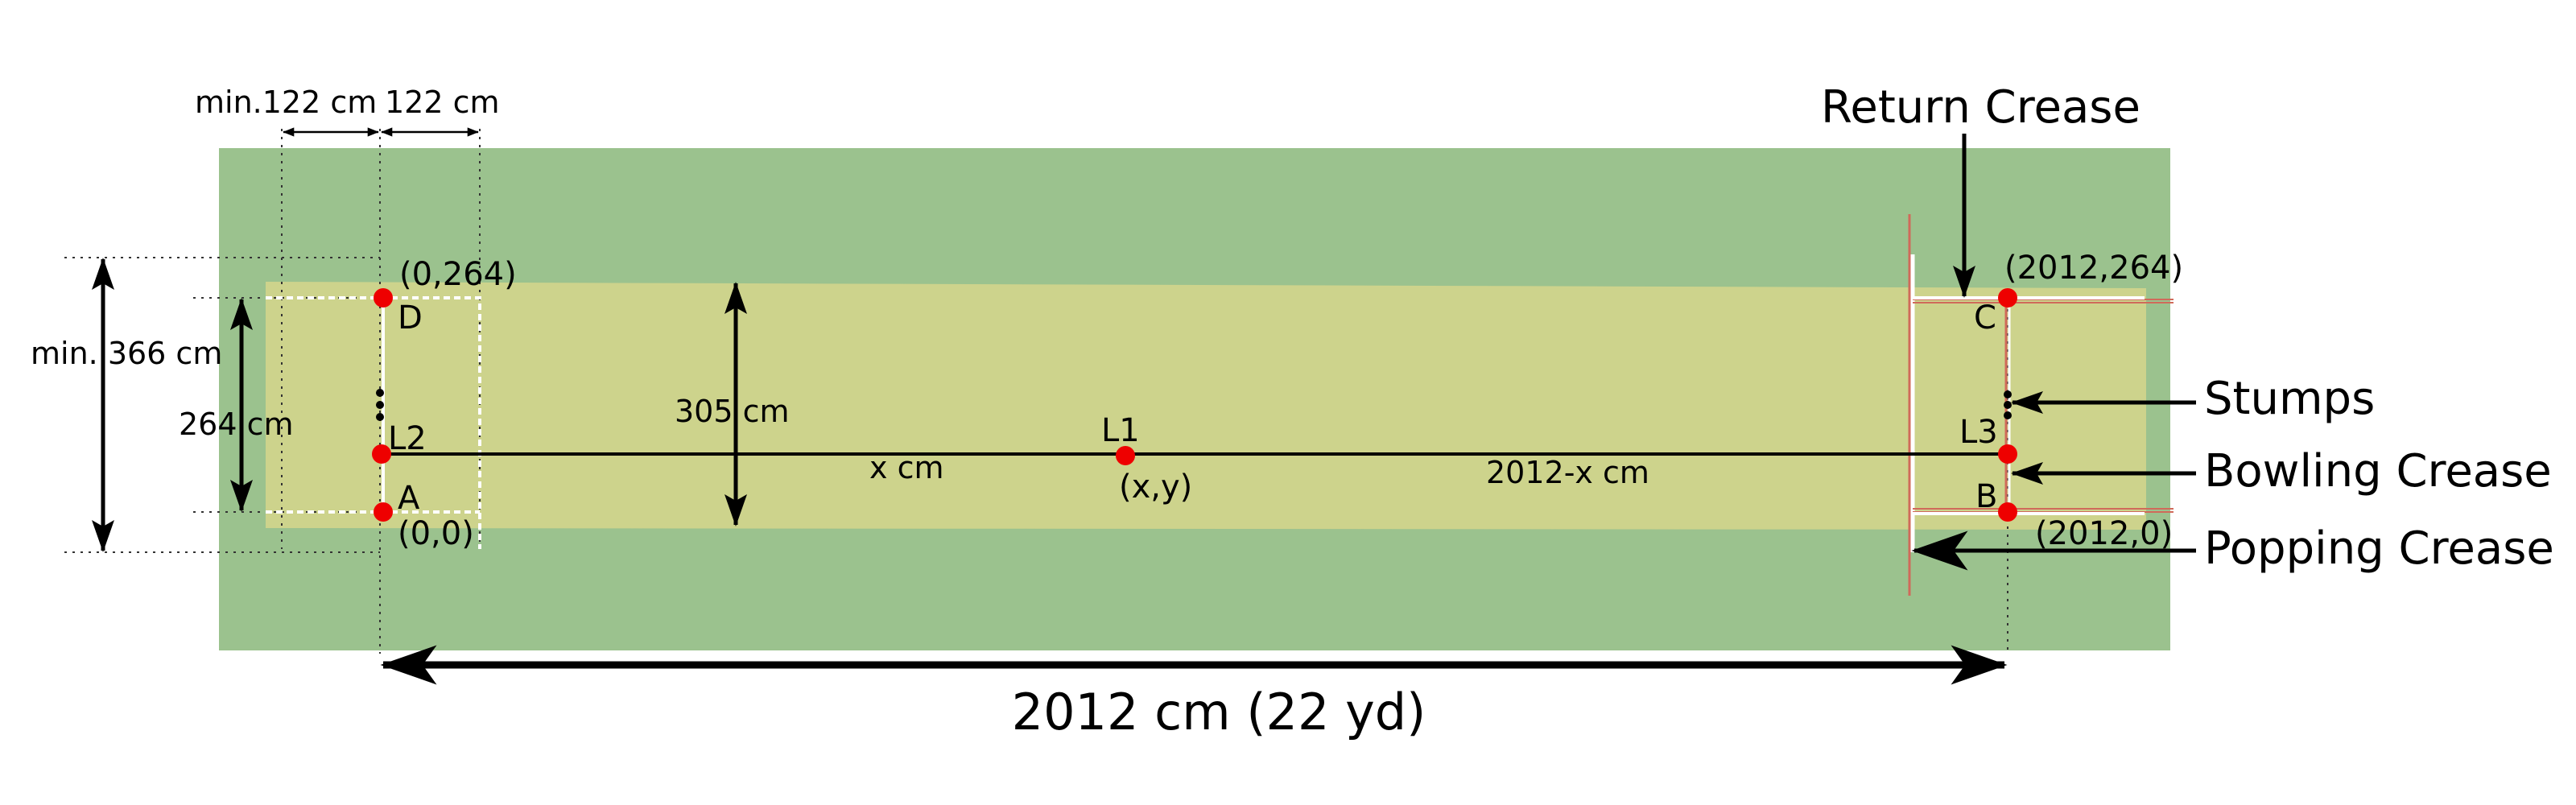 The image size is (2576, 805). I want to click on point-b-label: B, so click(1986, 496).